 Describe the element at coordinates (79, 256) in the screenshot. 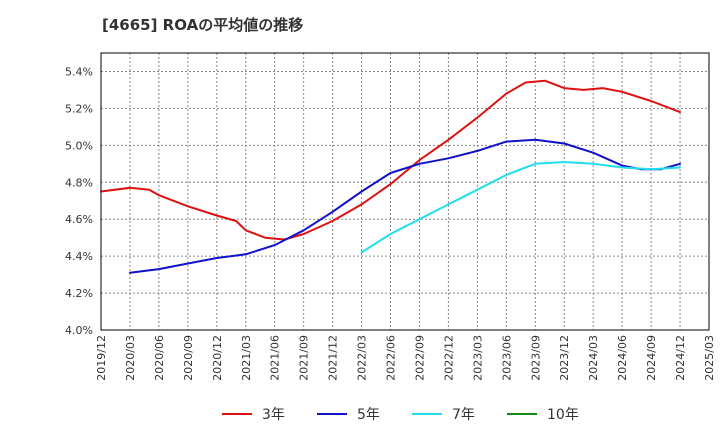

I see `y-tick-label: 4.4%` at that location.